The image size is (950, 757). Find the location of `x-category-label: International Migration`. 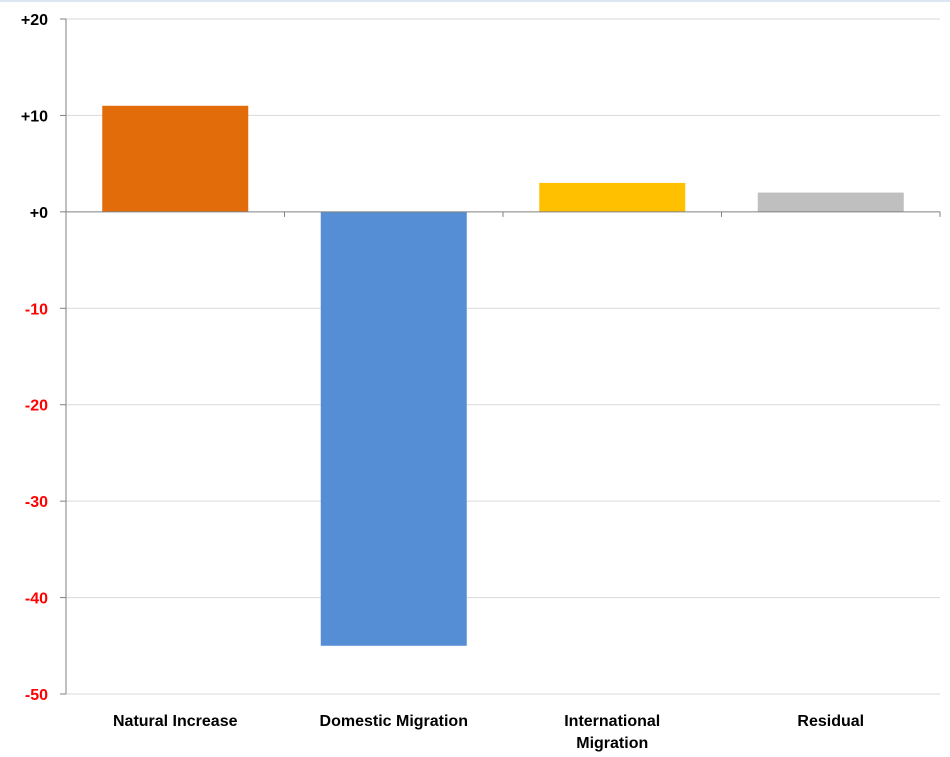

x-category-label: International Migration is located at coordinates (612, 732).